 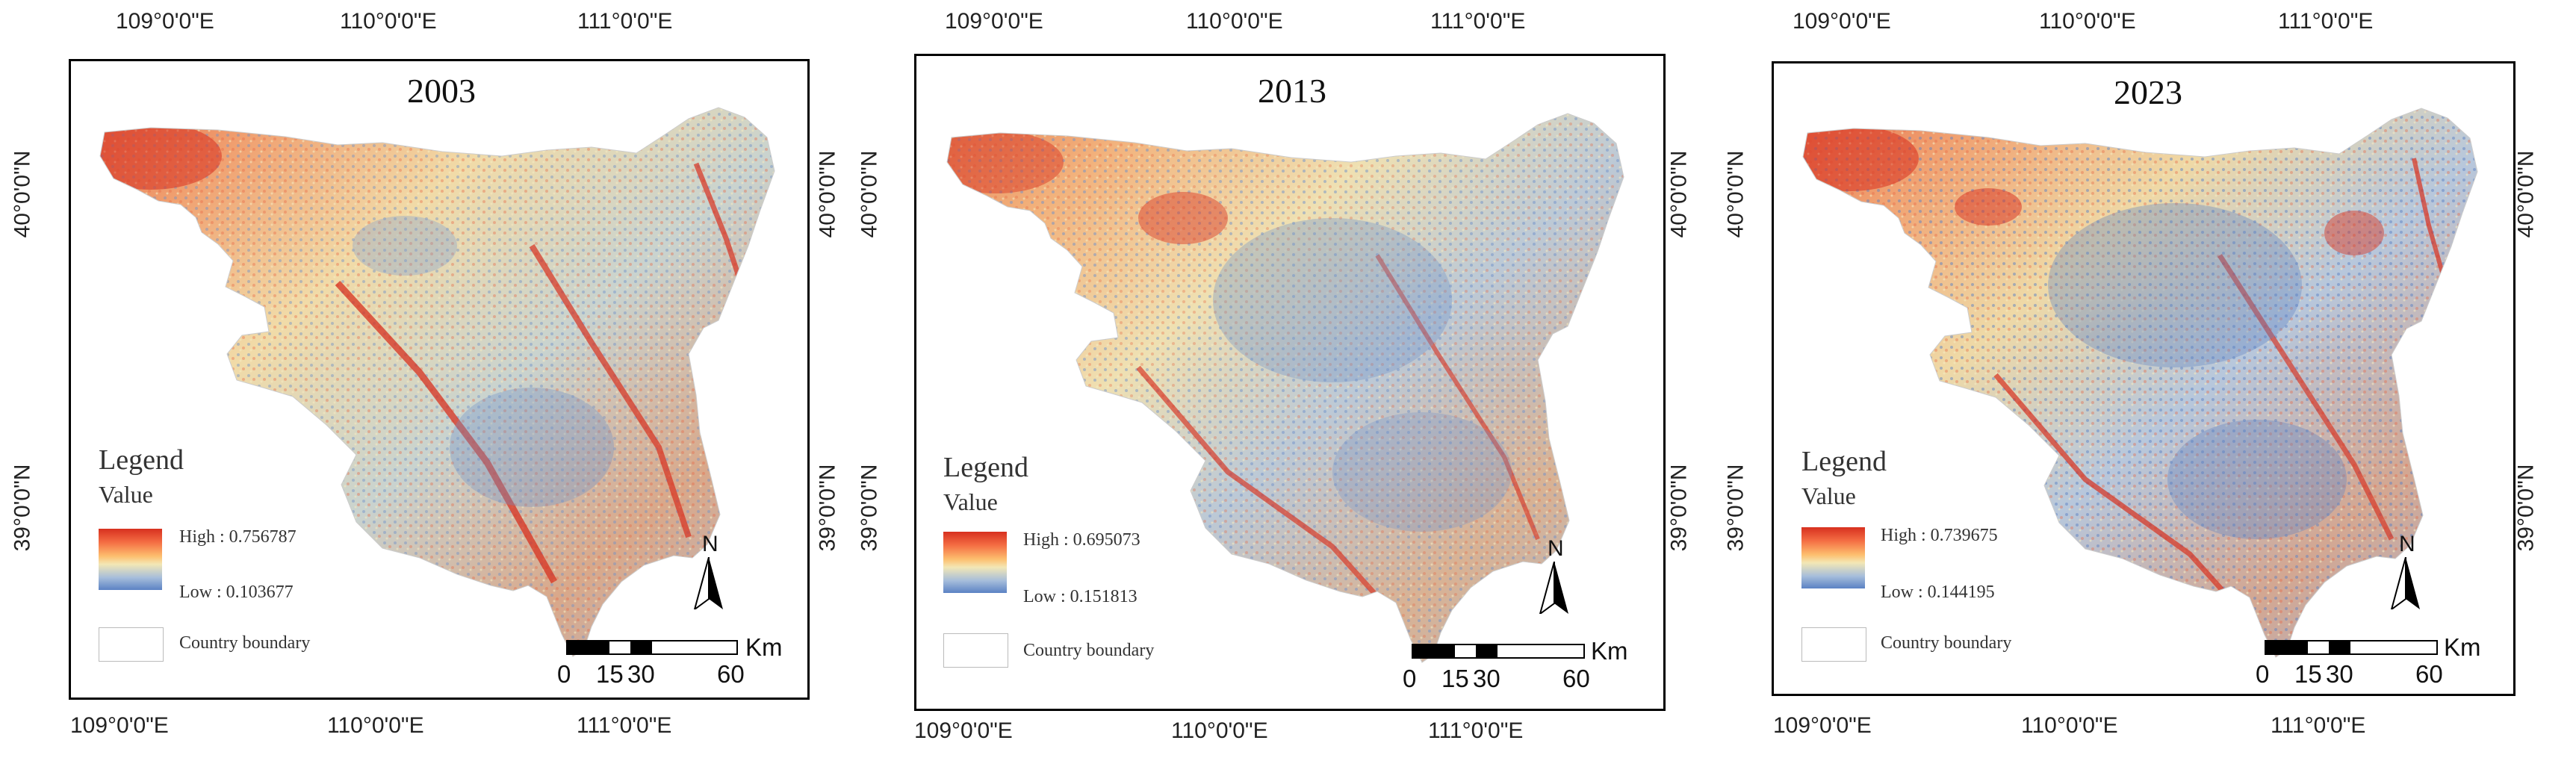 I want to click on legend-high-value: High : 0.756787, so click(x=238, y=537).